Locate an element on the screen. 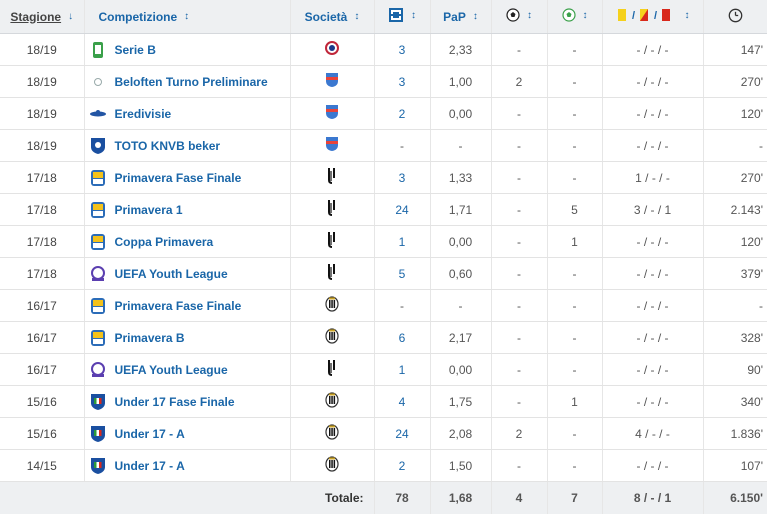 The image size is (767, 514). apps-cell: 5 is located at coordinates (402, 274).